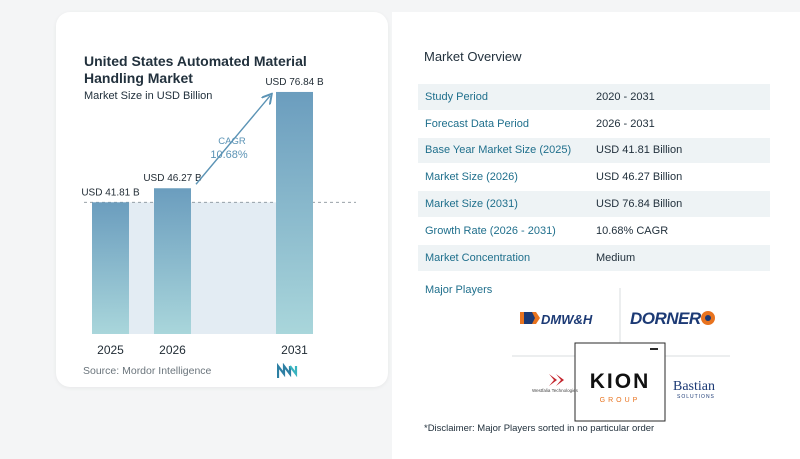 This screenshot has width=800, height=459. What do you see at coordinates (694, 386) in the screenshot?
I see `bastian-wordmark: Bastian` at bounding box center [694, 386].